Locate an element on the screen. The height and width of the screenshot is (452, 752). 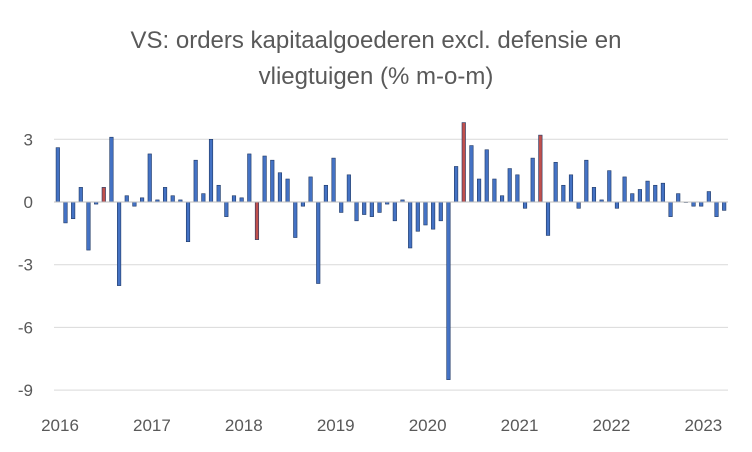
x-tick-label: 2017 is located at coordinates (152, 425).